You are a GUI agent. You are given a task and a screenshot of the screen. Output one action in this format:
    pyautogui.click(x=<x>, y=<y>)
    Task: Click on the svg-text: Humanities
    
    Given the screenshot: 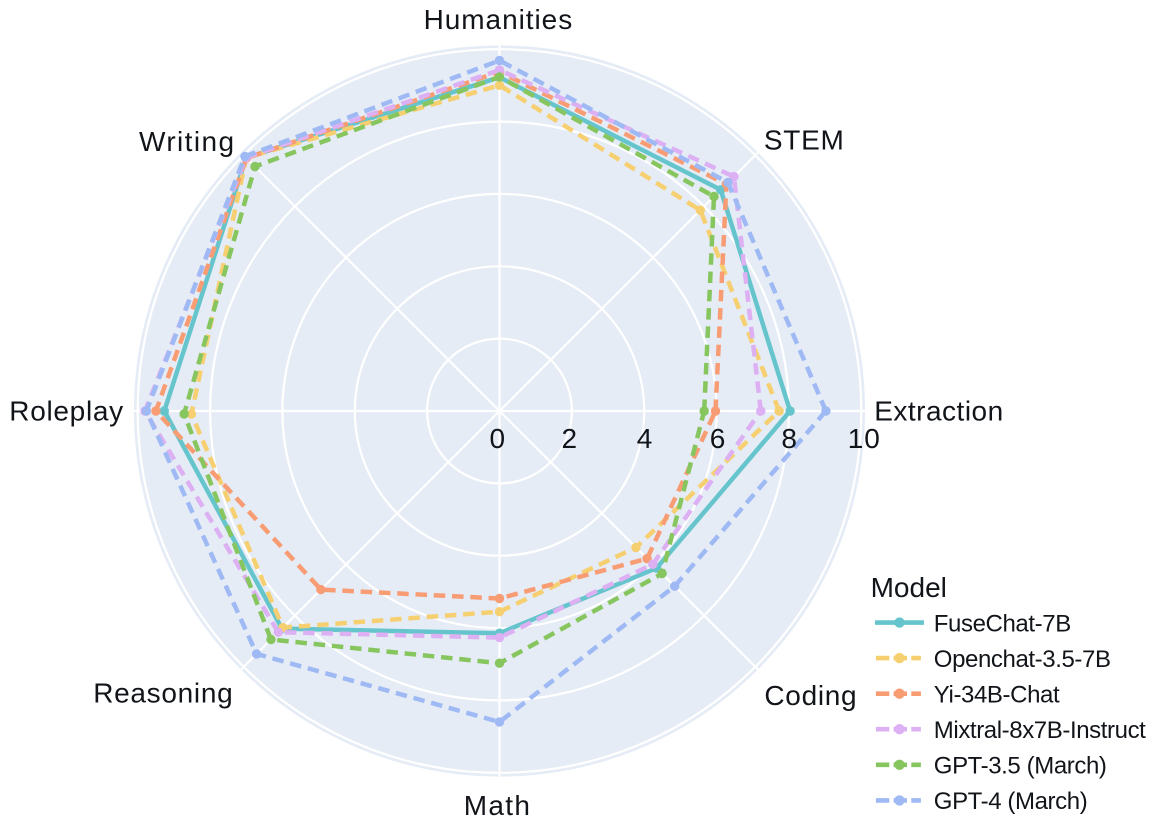 What is the action you would take?
    pyautogui.click(x=499, y=19)
    